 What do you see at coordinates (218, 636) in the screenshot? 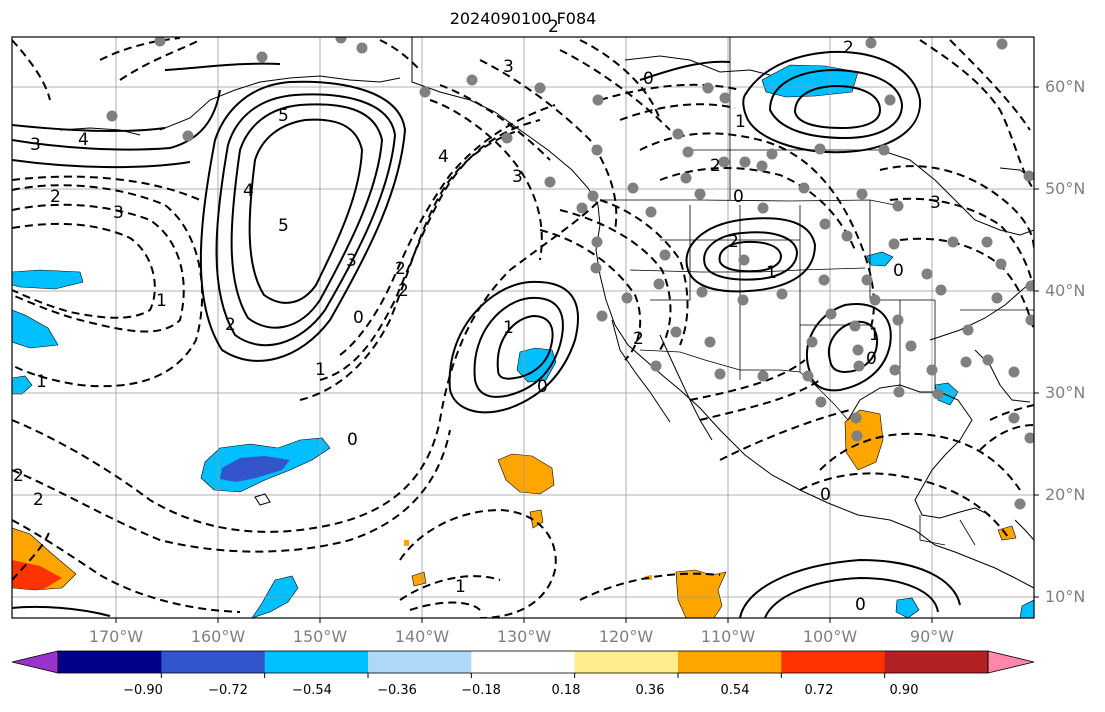
I see `lon-label: 160°W` at bounding box center [218, 636].